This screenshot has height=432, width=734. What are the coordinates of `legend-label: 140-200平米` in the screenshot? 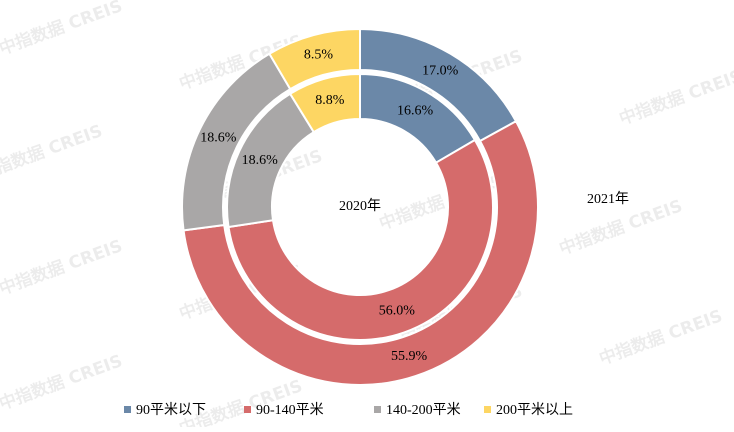 It's located at (423, 410).